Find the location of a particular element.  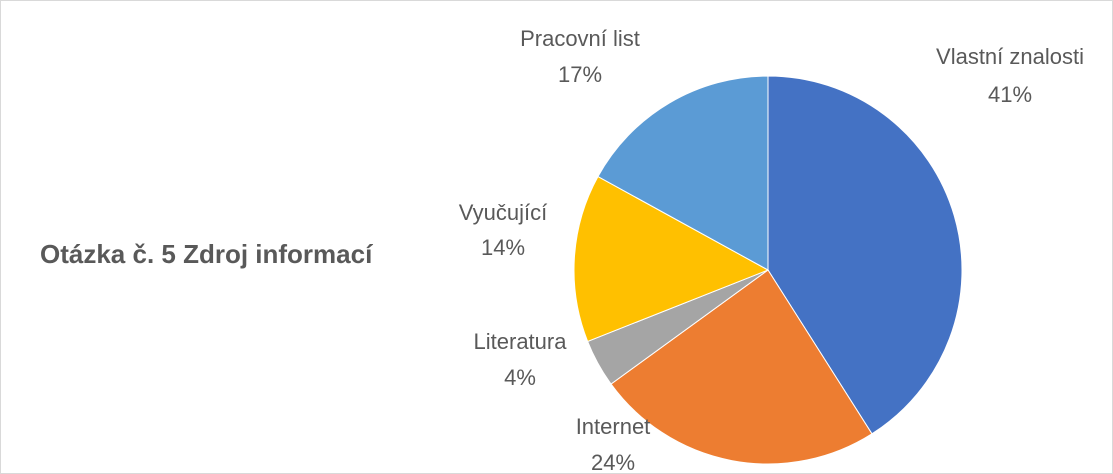

chart-title: Otázka č. 5 Zdroj informací is located at coordinates (206, 254).